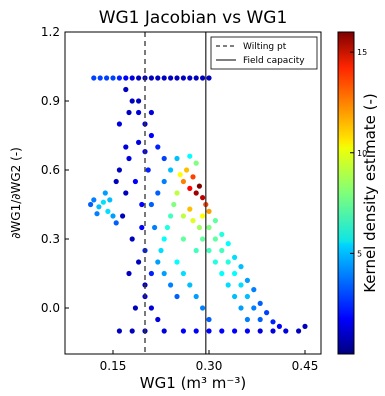 The height and width of the screenshot is (396, 385). What do you see at coordinates (305, 366) in the screenshot?
I see `x-tick-label: 0.45` at bounding box center [305, 366].